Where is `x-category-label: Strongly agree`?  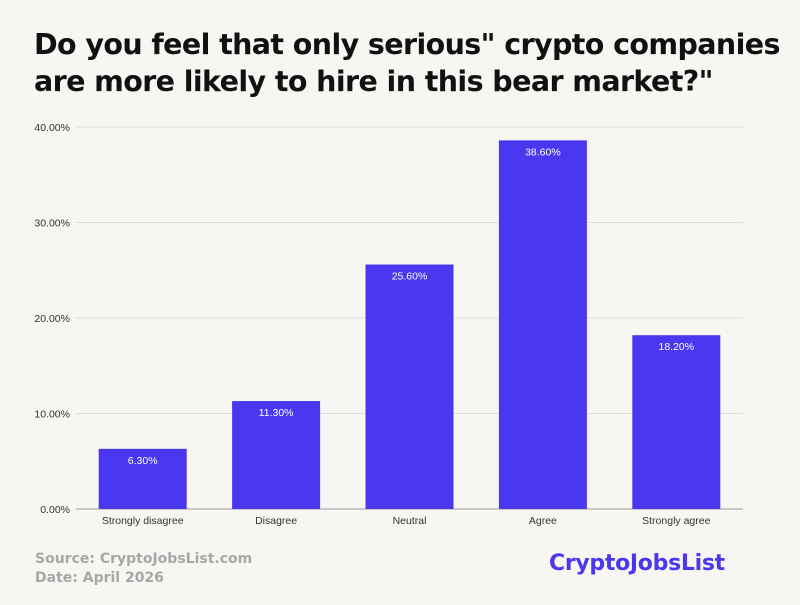 x-category-label: Strongly agree is located at coordinates (676, 521).